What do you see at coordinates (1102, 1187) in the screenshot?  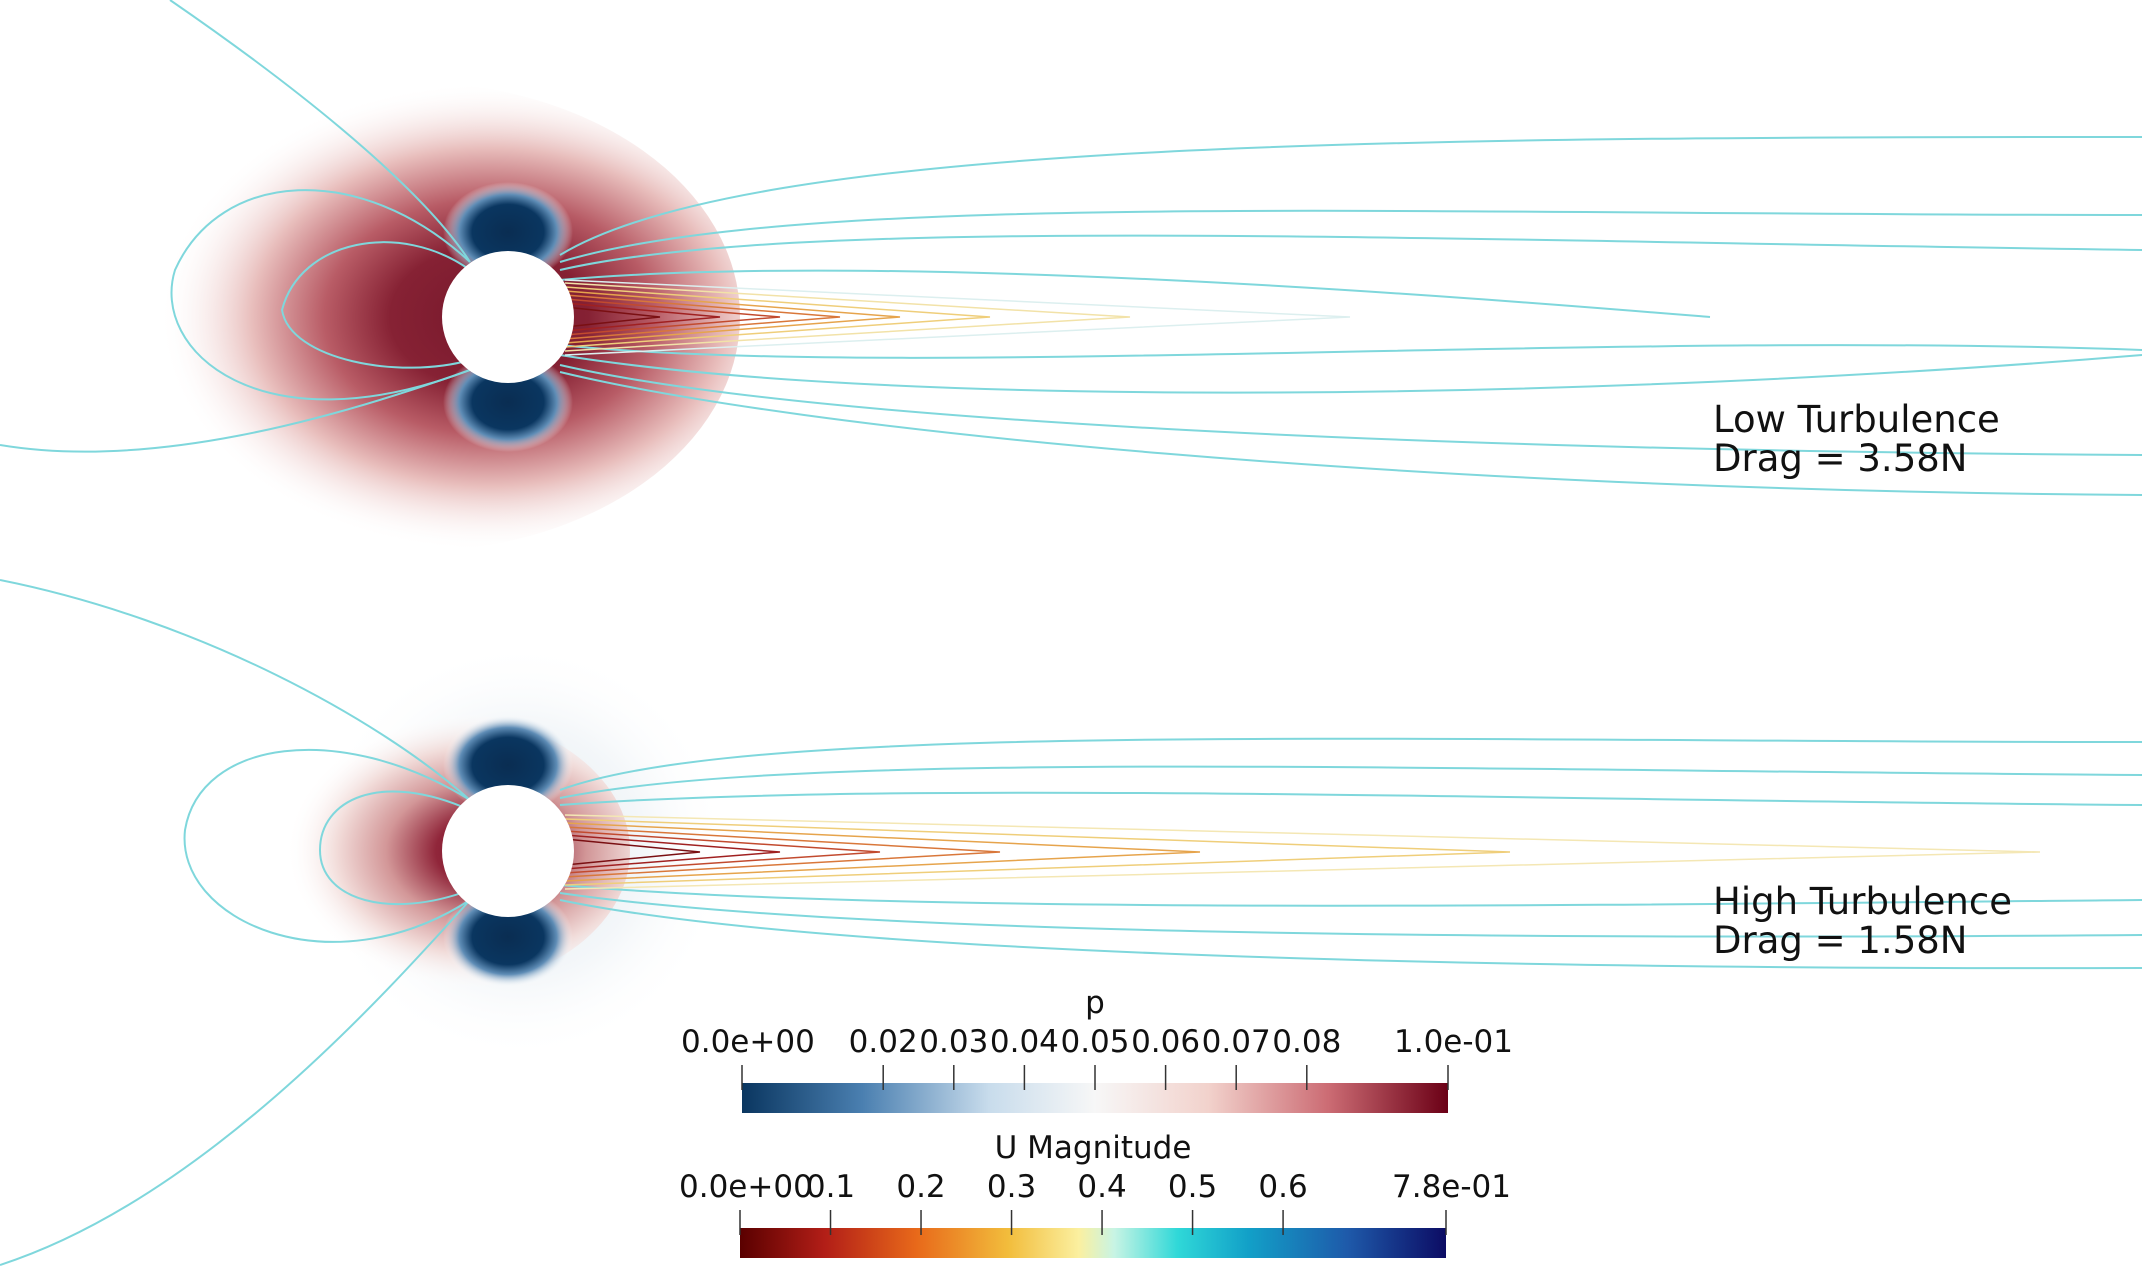 I see `colorbar-u-tick-label: 0.4` at bounding box center [1102, 1187].